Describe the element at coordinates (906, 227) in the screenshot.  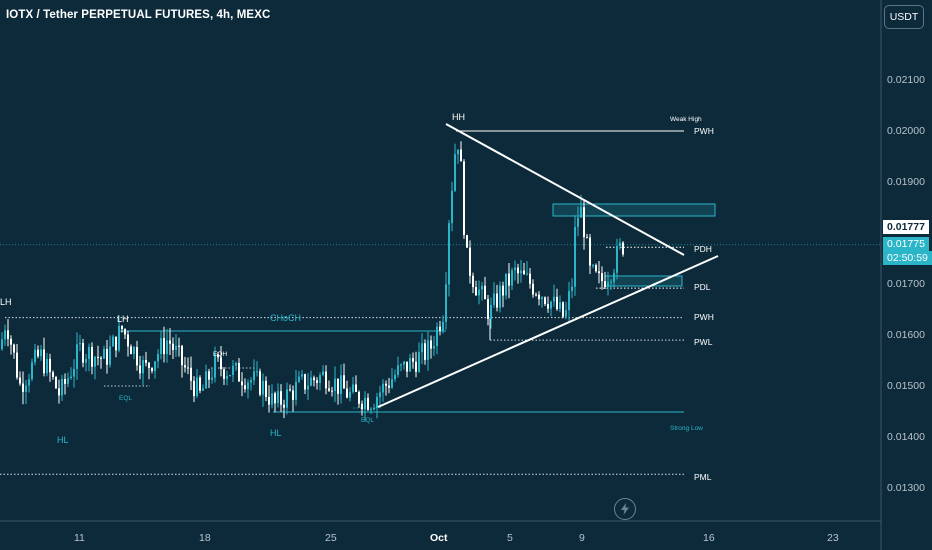
I see `last-price-tag: 0.01777` at that location.